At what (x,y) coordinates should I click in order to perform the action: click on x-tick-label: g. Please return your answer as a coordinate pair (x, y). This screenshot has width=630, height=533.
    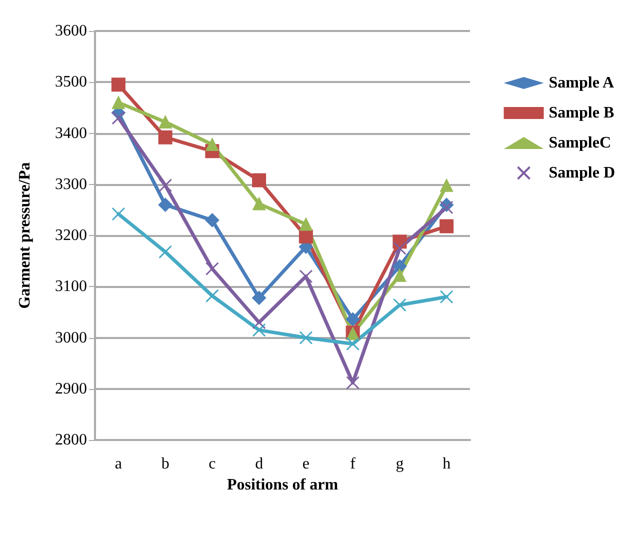
    Looking at the image, I should click on (400, 464).